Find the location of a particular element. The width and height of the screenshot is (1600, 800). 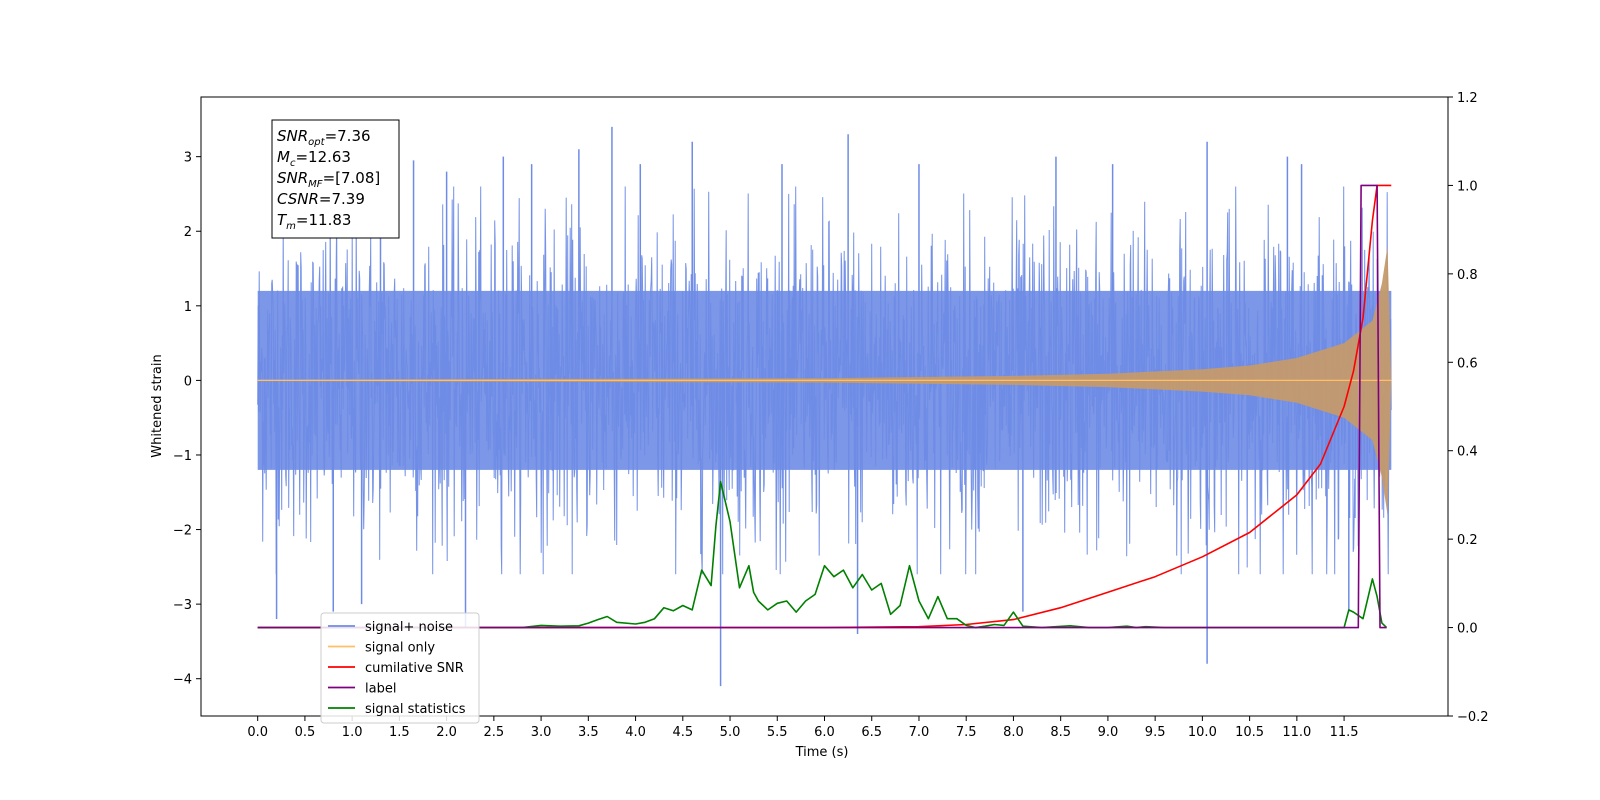

x-tick-label: 5.0 is located at coordinates (730, 732).